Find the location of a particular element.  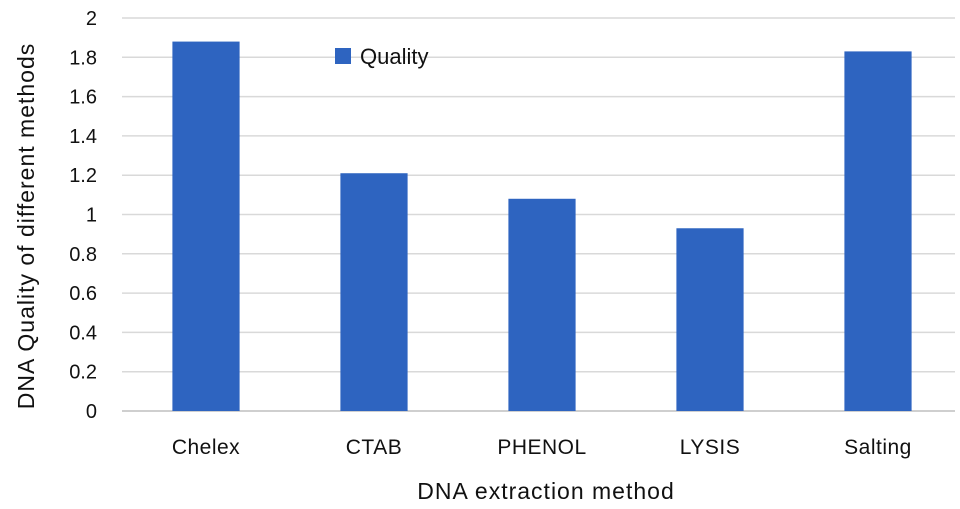

x-tick-label: Salting is located at coordinates (878, 447).